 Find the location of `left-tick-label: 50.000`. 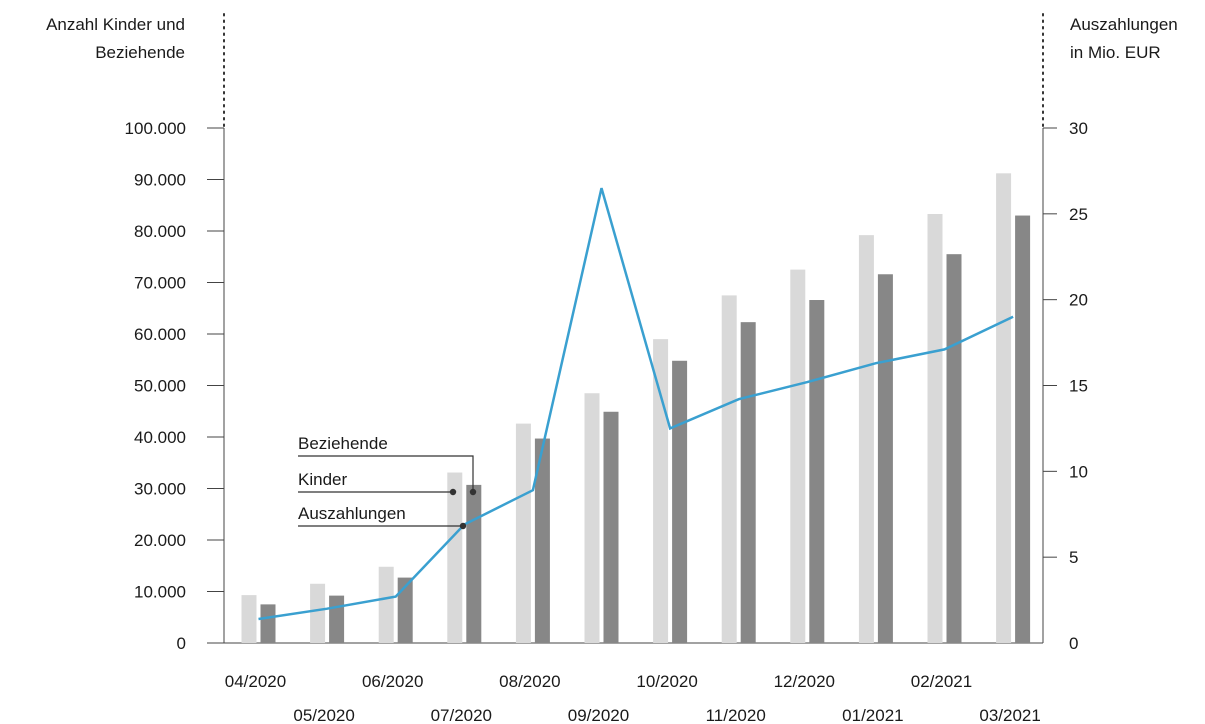

left-tick-label: 50.000 is located at coordinates (160, 386).